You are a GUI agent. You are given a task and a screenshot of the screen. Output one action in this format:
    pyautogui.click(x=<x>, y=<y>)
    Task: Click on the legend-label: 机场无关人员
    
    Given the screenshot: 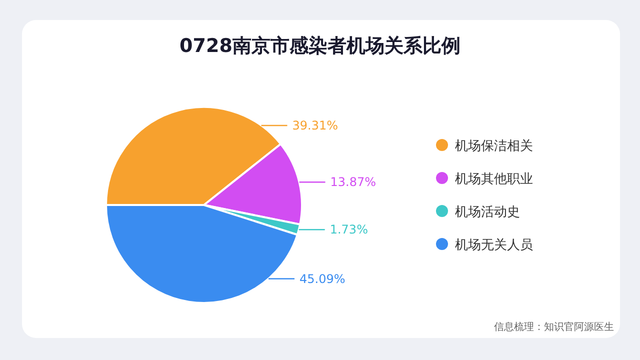 What is the action you would take?
    pyautogui.click(x=494, y=245)
    